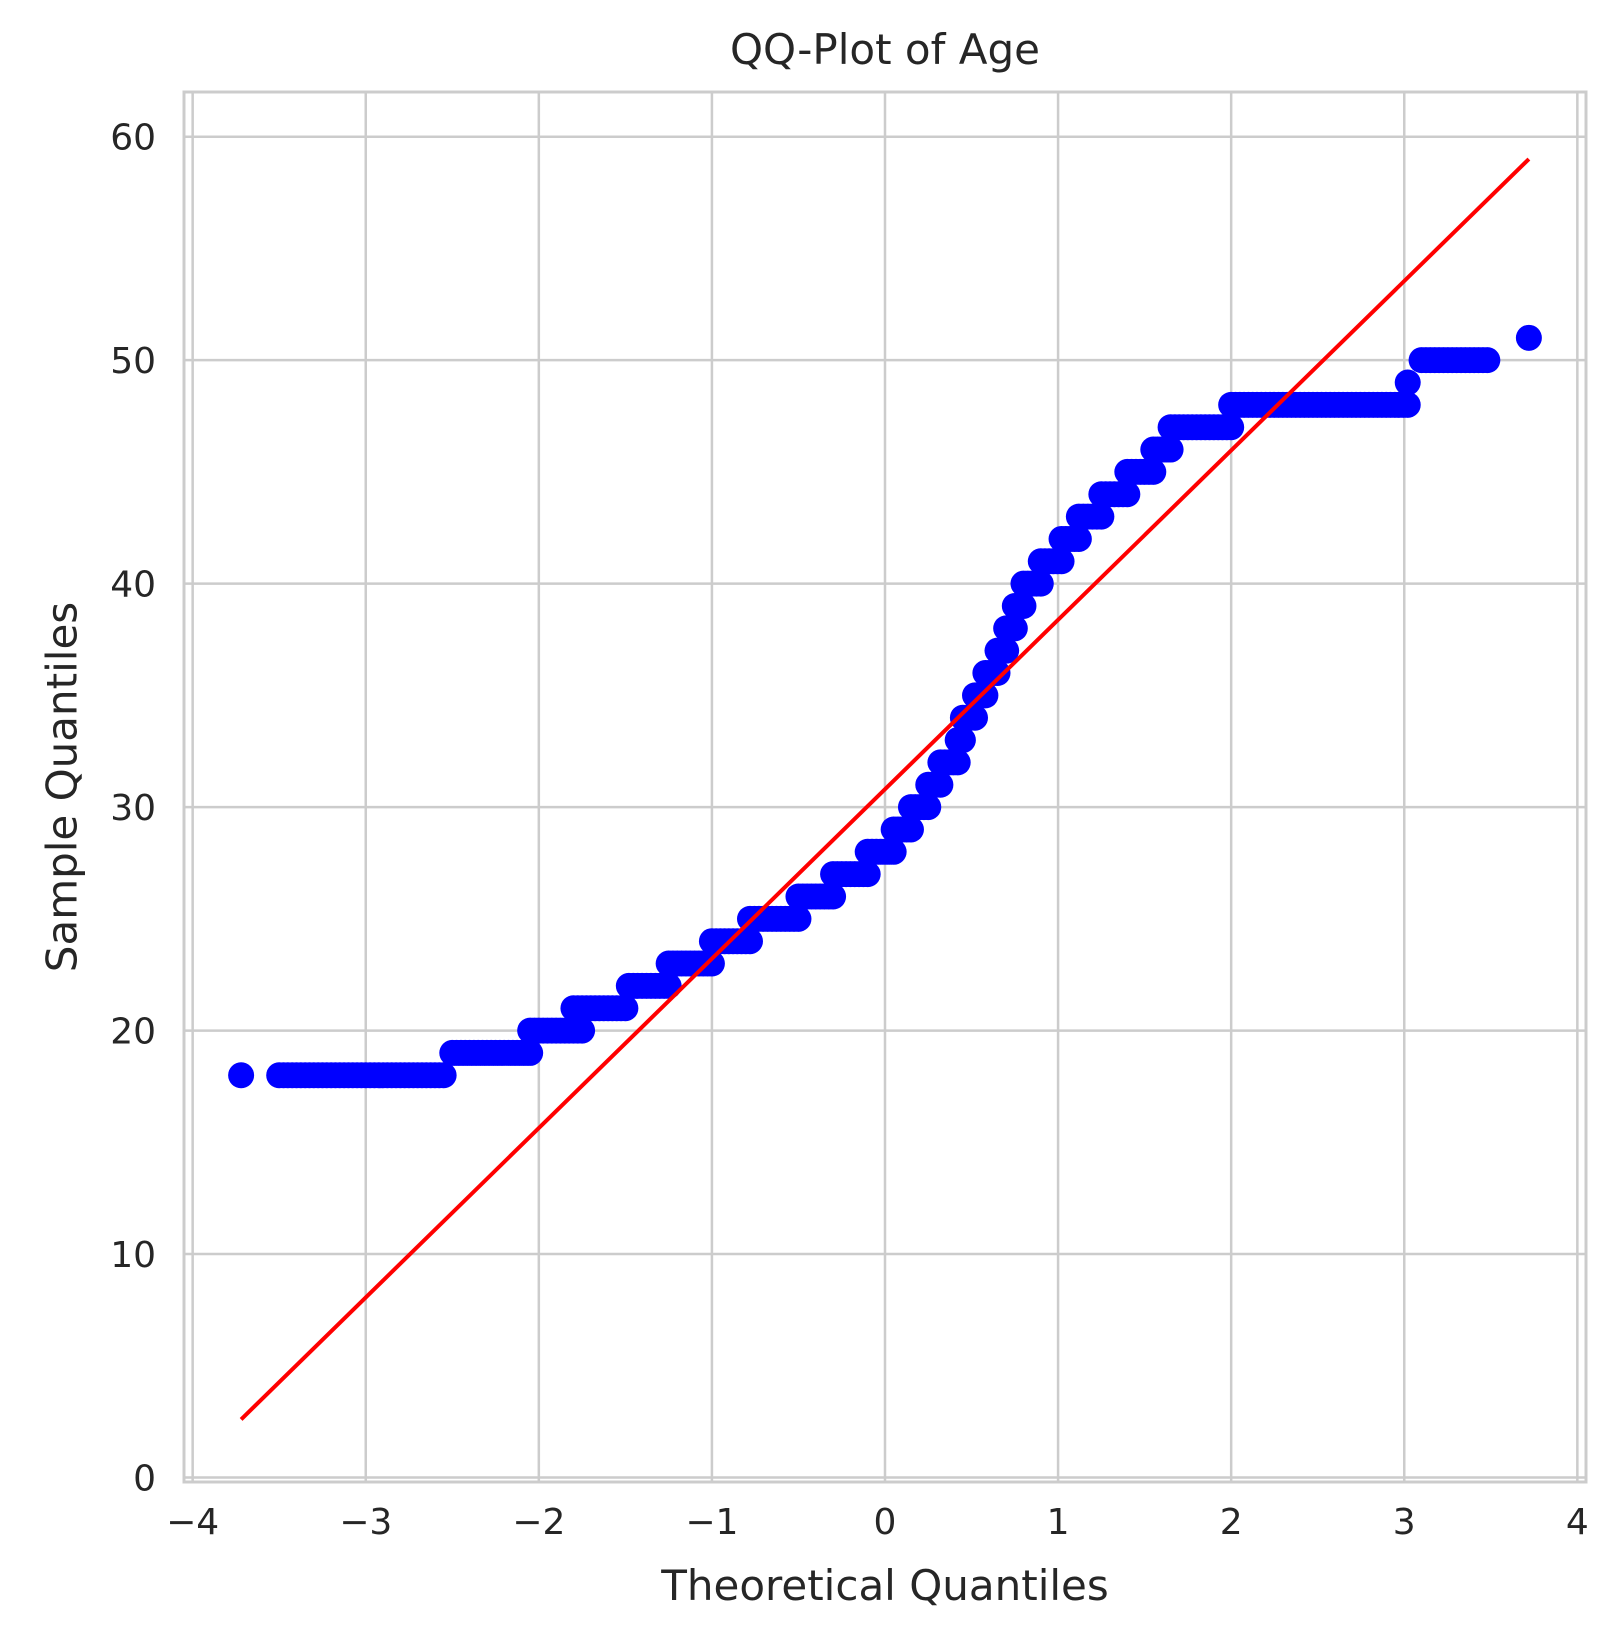  I want to click on y-tick-labels: 0 10 20 30 40 50 60, so click(133, 809).